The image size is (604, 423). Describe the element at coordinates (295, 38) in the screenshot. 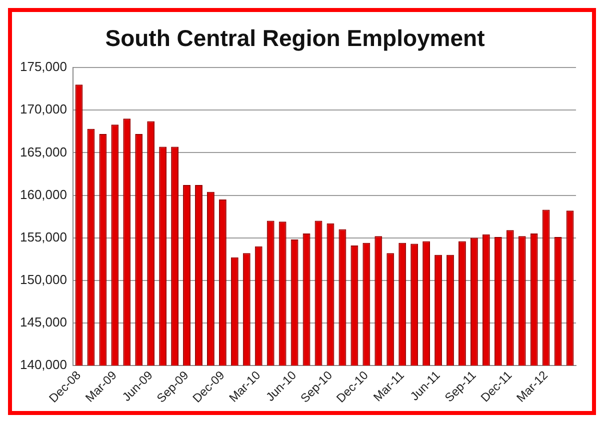

I see `chart-title: South Central Region Employment` at that location.